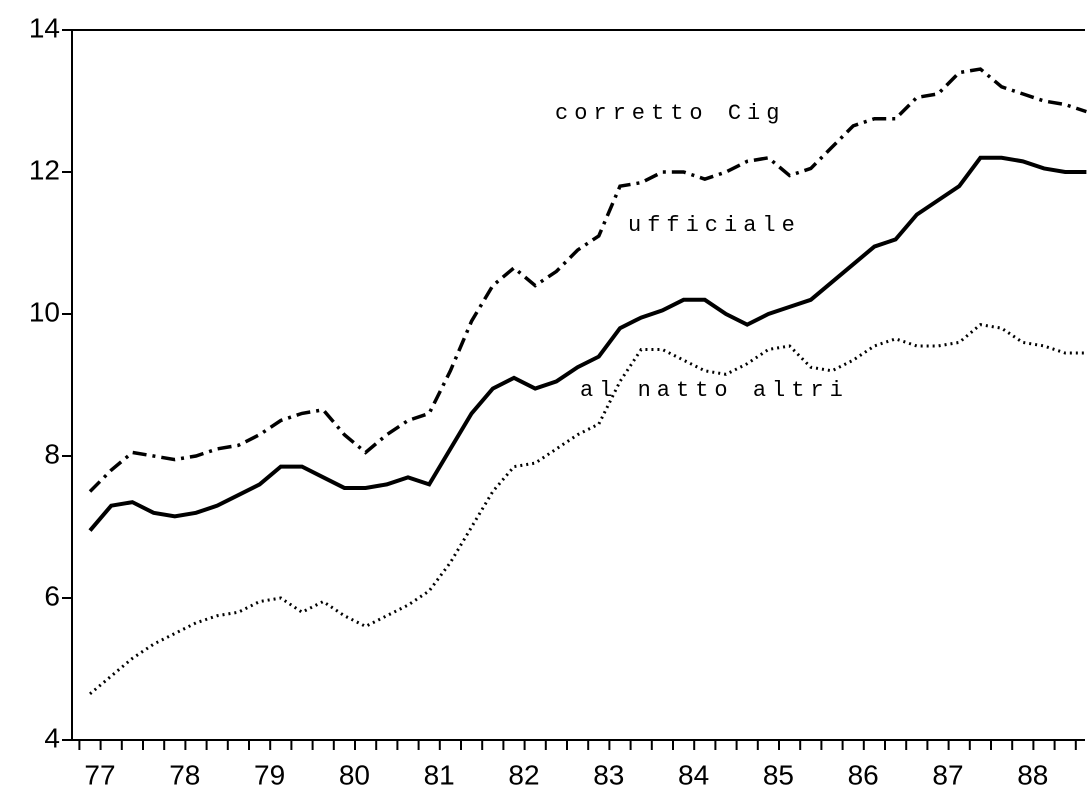  I want to click on x-tick-label: 84, so click(693, 774).